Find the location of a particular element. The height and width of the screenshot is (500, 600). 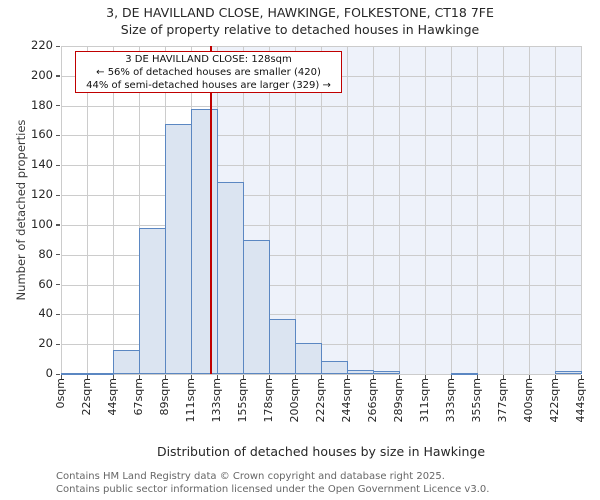

x-tick-label: 311sqm is located at coordinates (424, 400).